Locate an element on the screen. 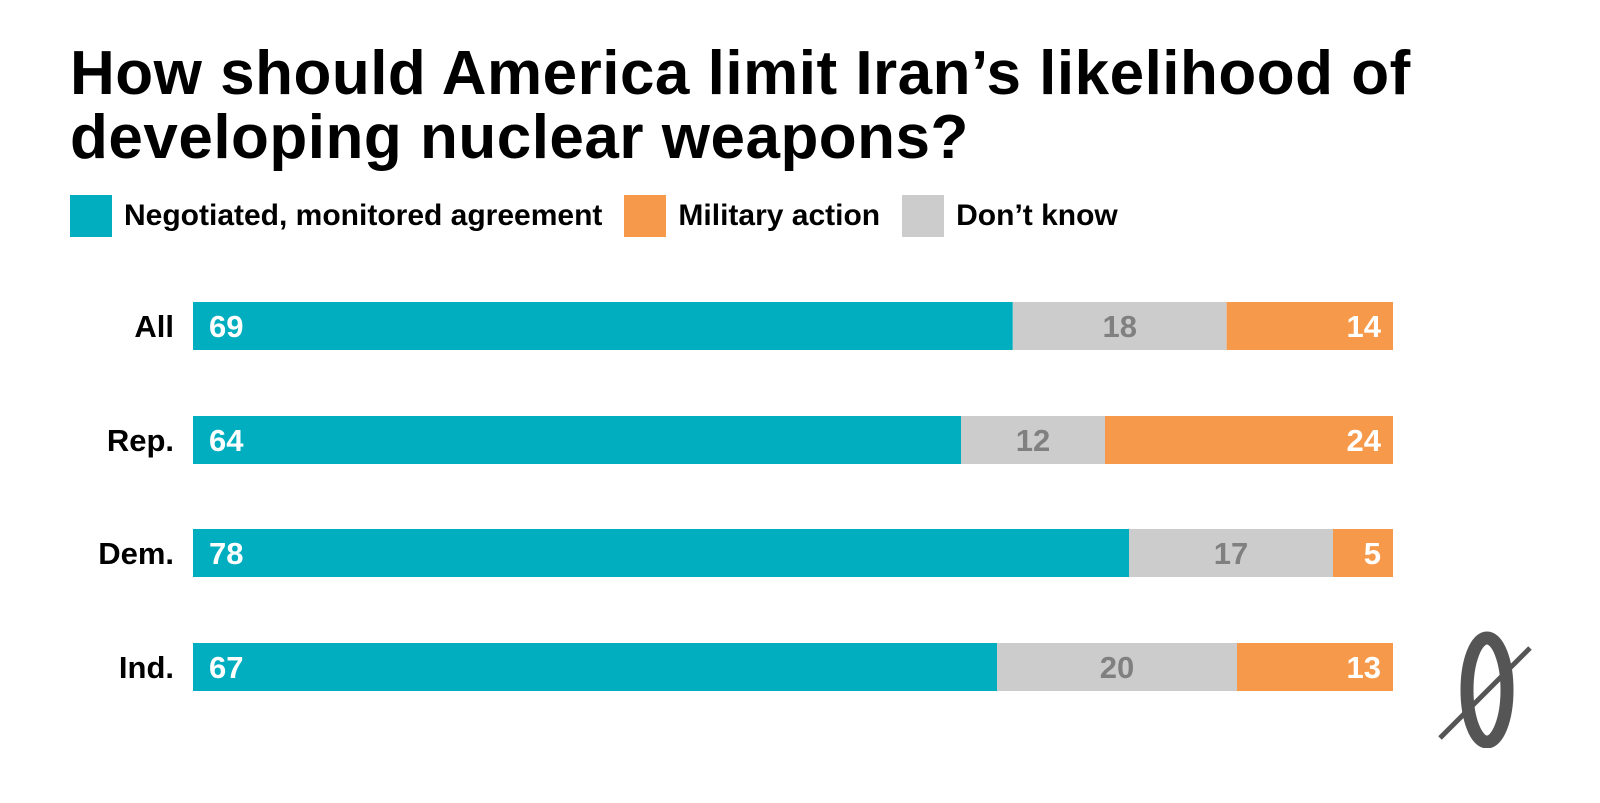 The height and width of the screenshot is (803, 1600). category-label-all: All is located at coordinates (154, 326).